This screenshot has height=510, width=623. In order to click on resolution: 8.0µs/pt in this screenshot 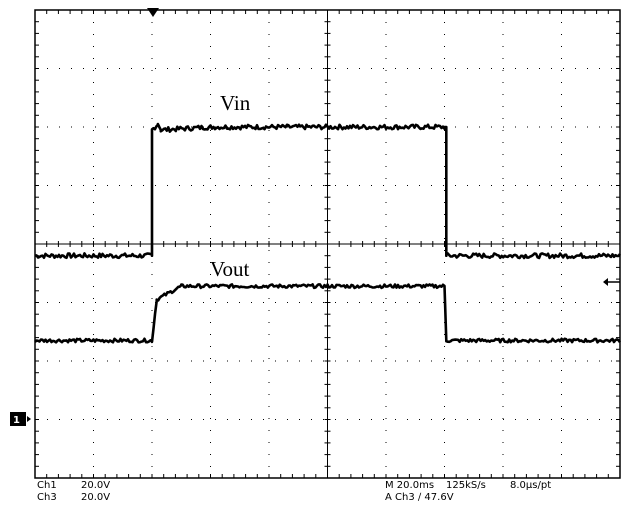, I will do `click(530, 485)`.